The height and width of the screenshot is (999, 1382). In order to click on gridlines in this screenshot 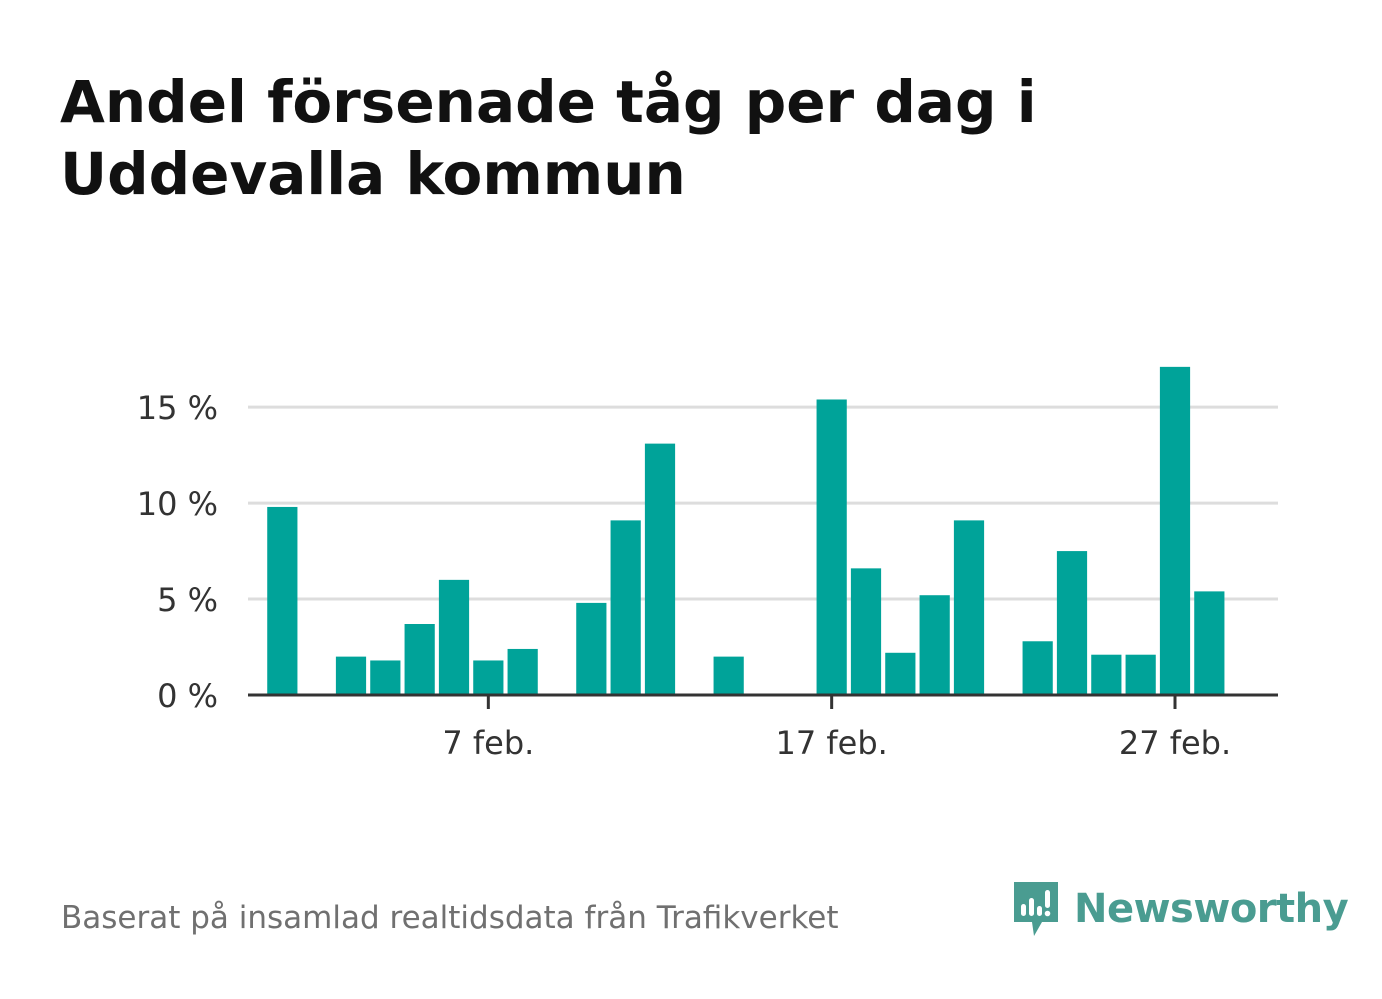, I will do `click(763, 503)`.